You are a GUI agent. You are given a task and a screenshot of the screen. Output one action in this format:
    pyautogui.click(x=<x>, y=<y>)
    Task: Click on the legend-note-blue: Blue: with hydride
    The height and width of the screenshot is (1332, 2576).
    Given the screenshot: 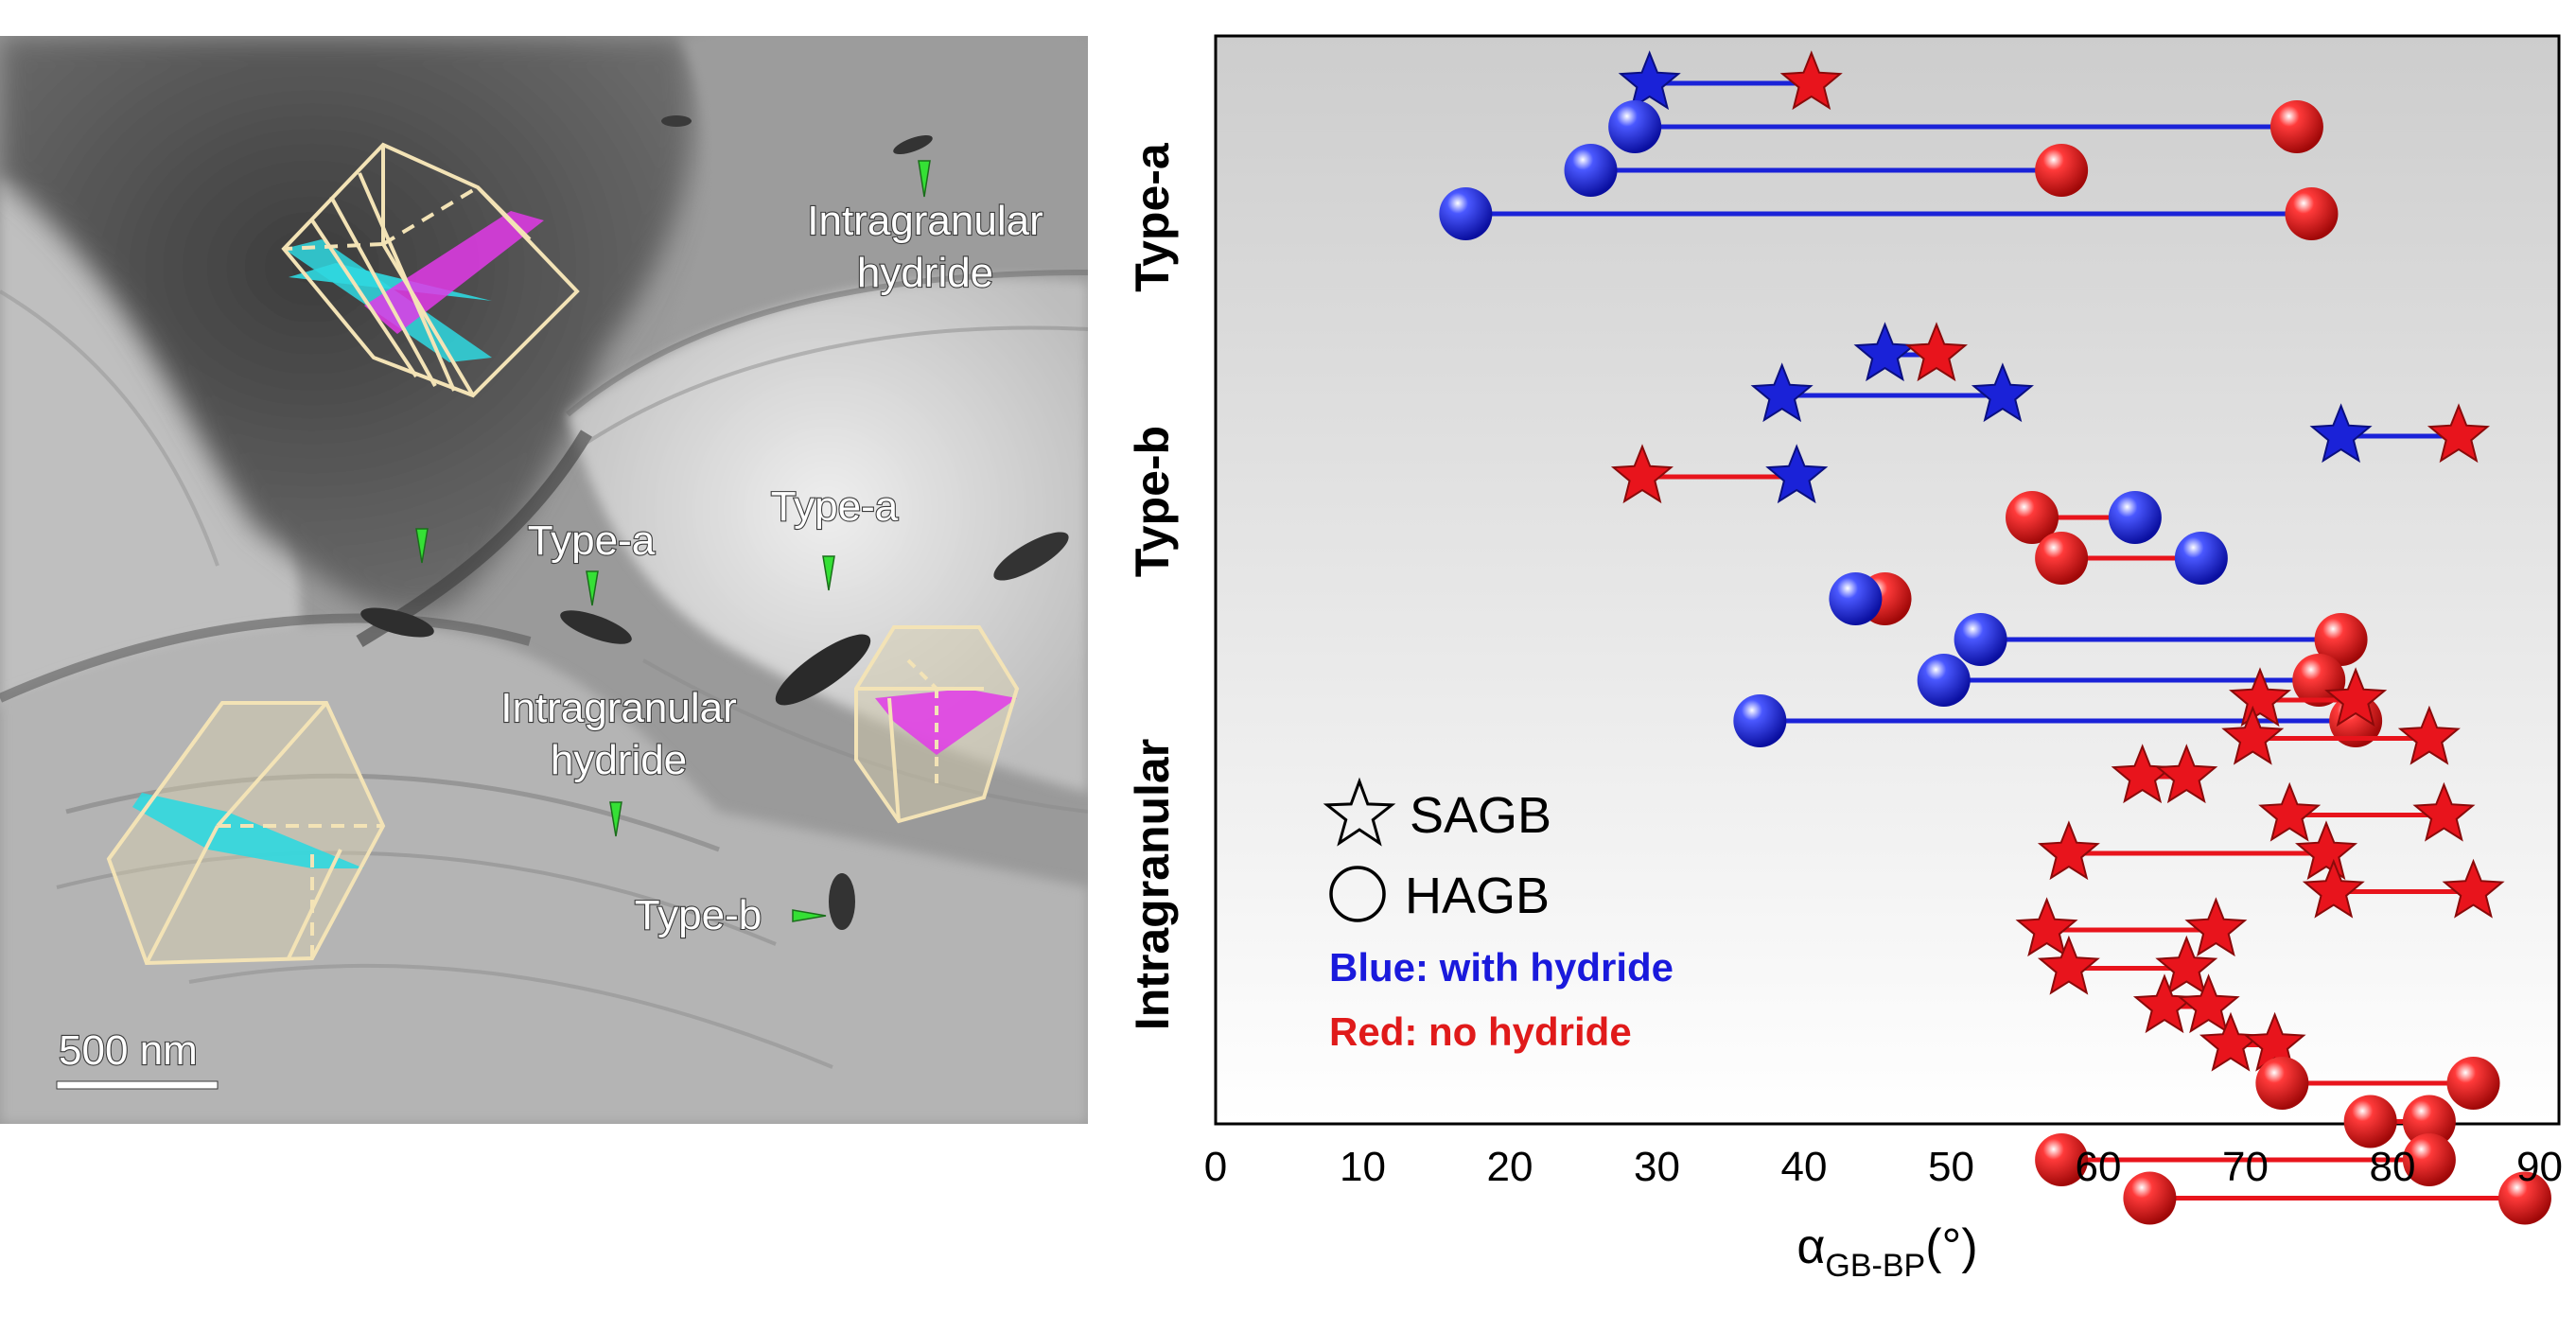 What is the action you would take?
    pyautogui.click(x=1501, y=967)
    